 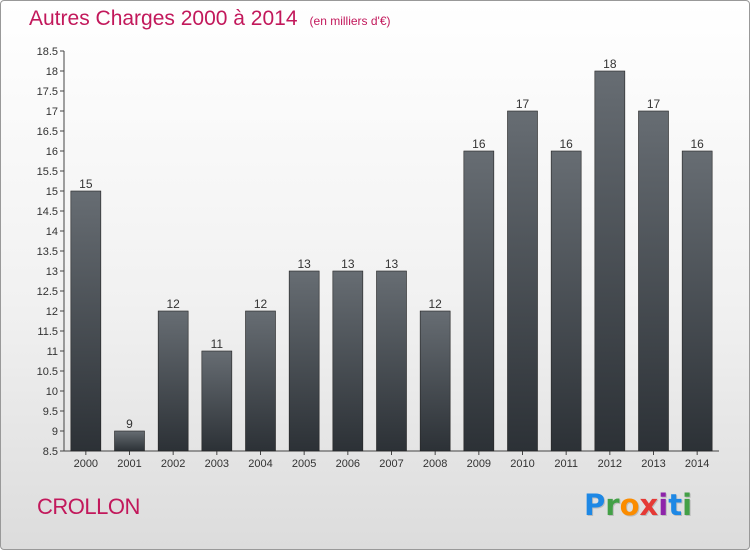 I want to click on y-tick-label: 16, so click(x=52, y=152).